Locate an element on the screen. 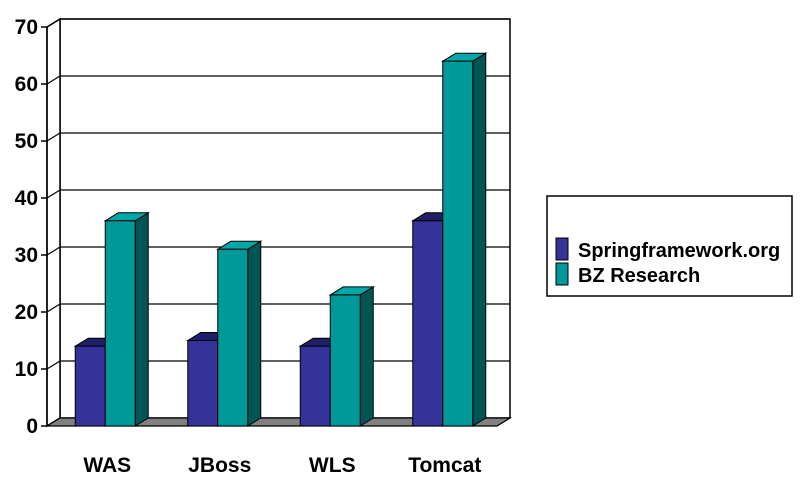  y-tick-label: 30 is located at coordinates (26, 255).